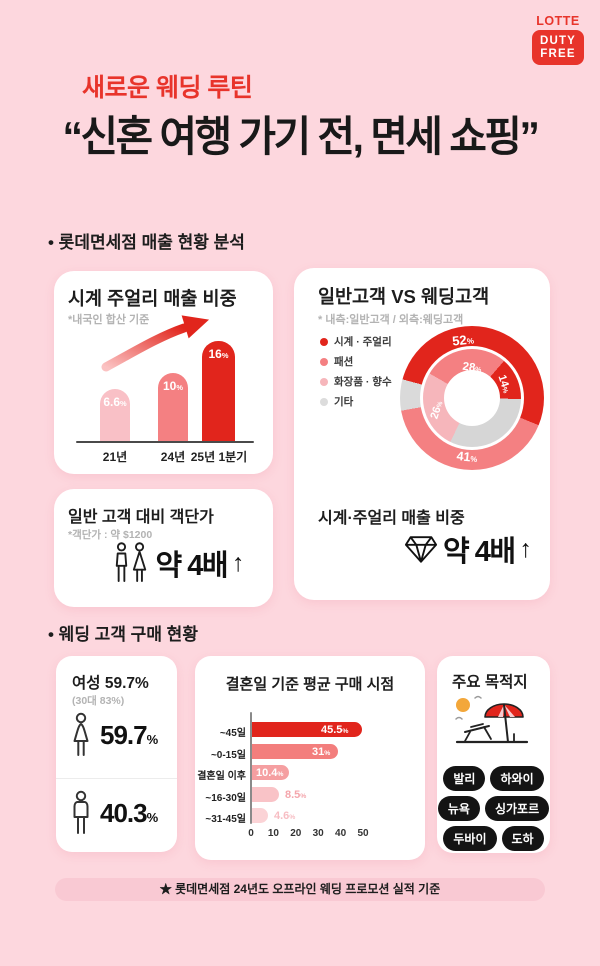 The width and height of the screenshot is (600, 966). I want to click on card-title: 일반고객 VS 웨딩고객, so click(404, 296).